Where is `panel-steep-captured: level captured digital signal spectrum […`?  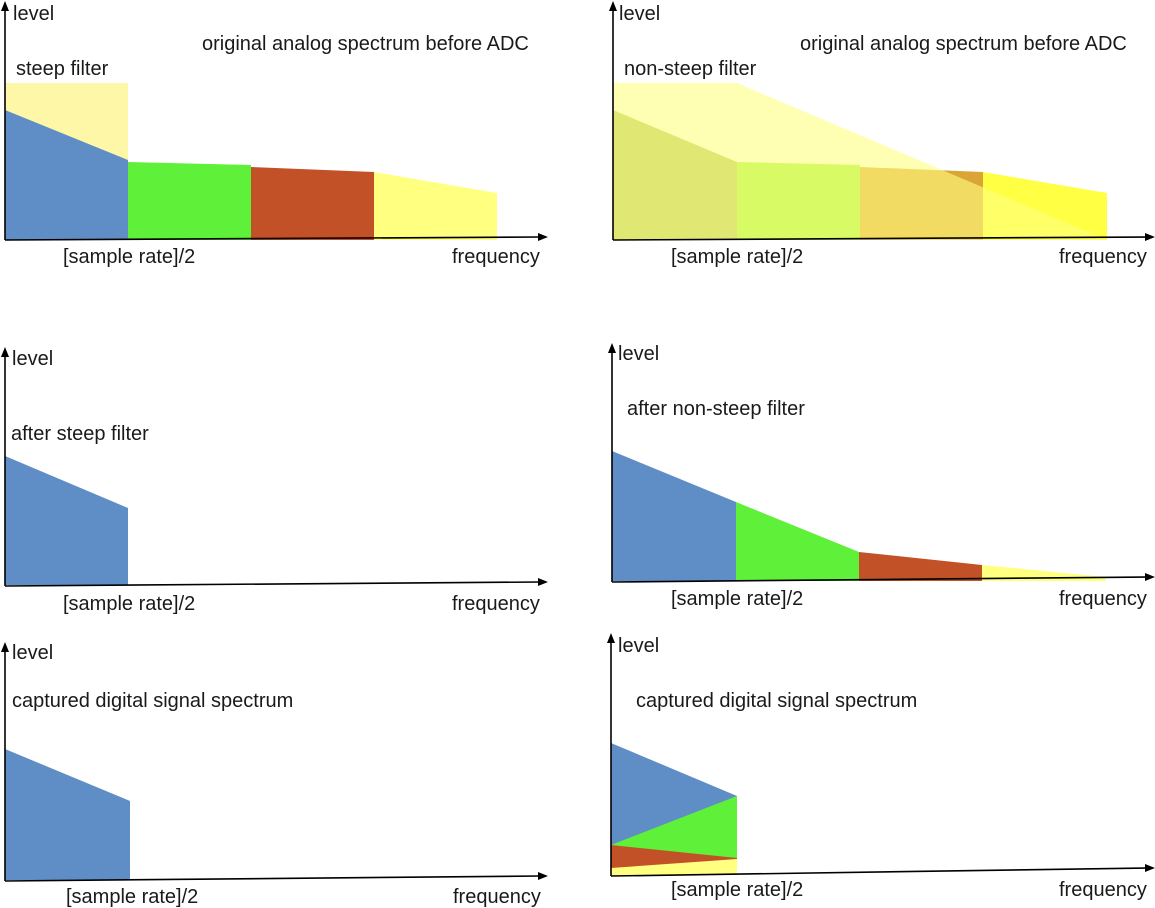
panel-steep-captured: level captured digital signal spectrum [… is located at coordinates (274, 775).